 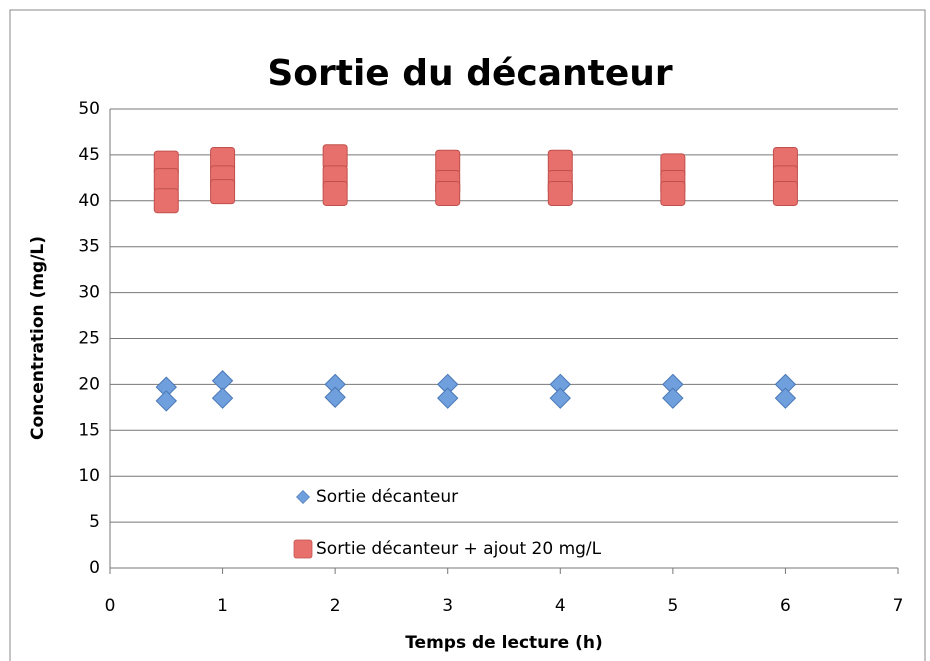 What do you see at coordinates (89, 384) in the screenshot?
I see `y-tick-label: 20` at bounding box center [89, 384].